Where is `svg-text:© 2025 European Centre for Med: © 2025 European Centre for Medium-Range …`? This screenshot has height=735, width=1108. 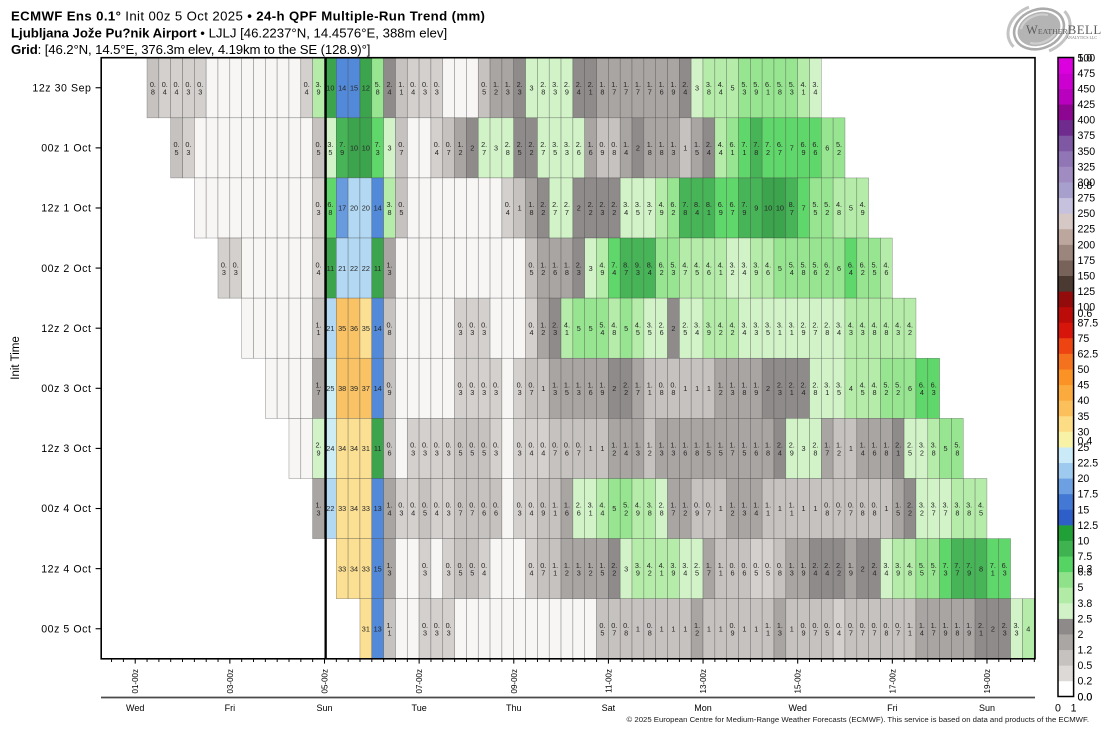 svg-text:© 2025 European Centre for Med: © 2025 European Centre for Medium-Range … is located at coordinates (858, 719).